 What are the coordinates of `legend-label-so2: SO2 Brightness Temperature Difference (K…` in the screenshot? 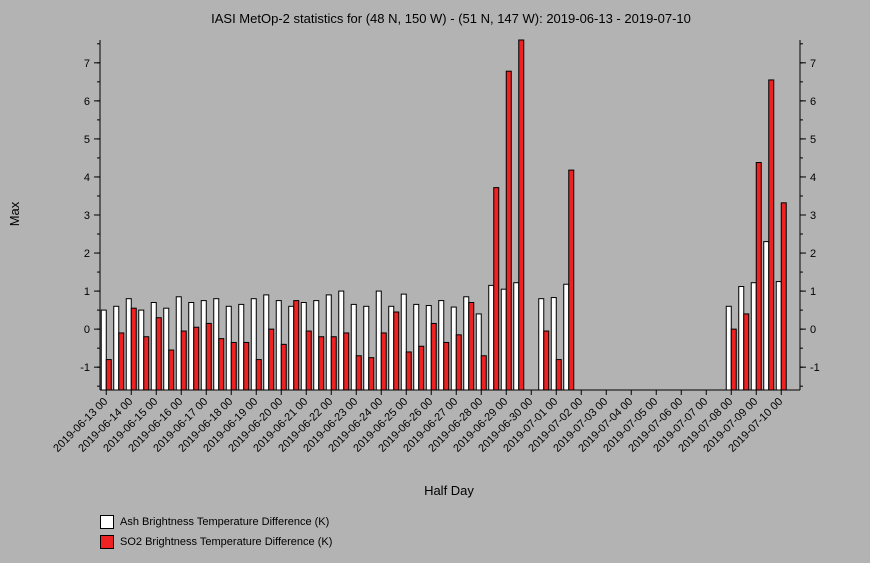 It's located at (226, 542).